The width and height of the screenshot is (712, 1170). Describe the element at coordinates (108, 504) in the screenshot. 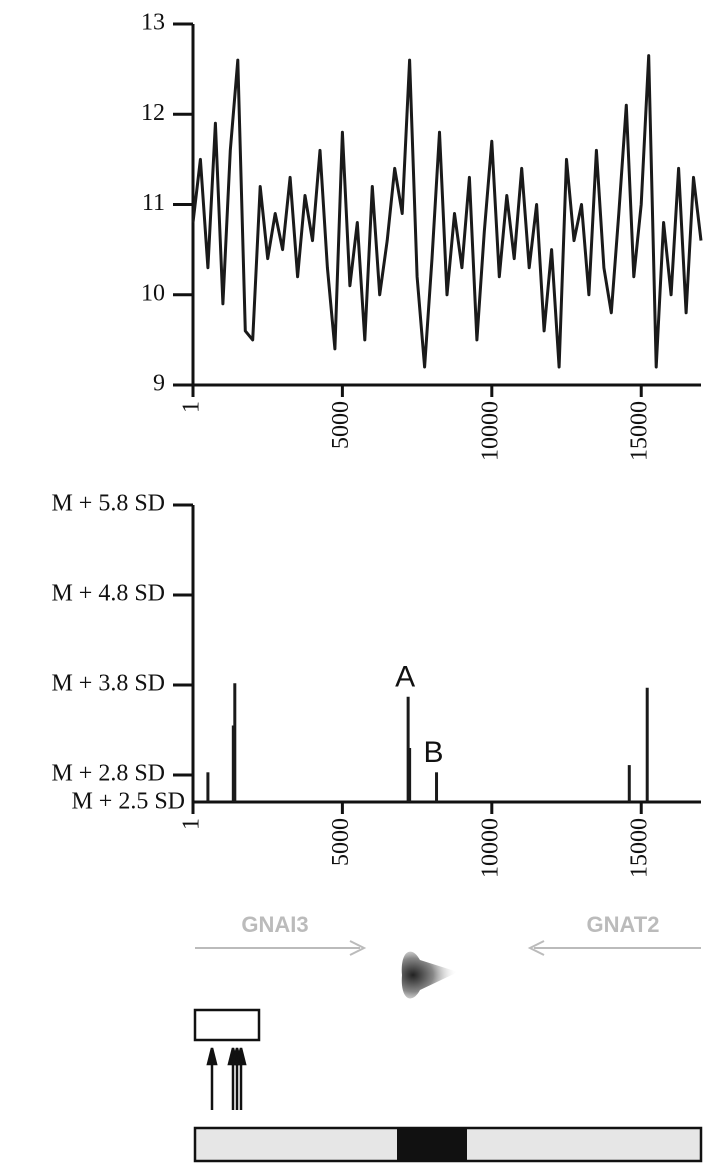

I see `y-tick-label: M + 5.8 SD` at that location.